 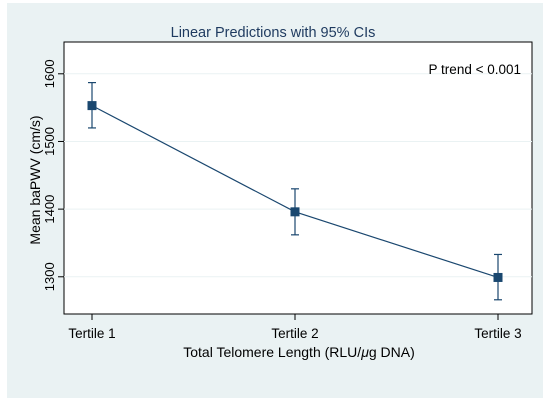 What do you see at coordinates (49, 73) in the screenshot?
I see `y-tick-label-1600: 1600` at bounding box center [49, 73].